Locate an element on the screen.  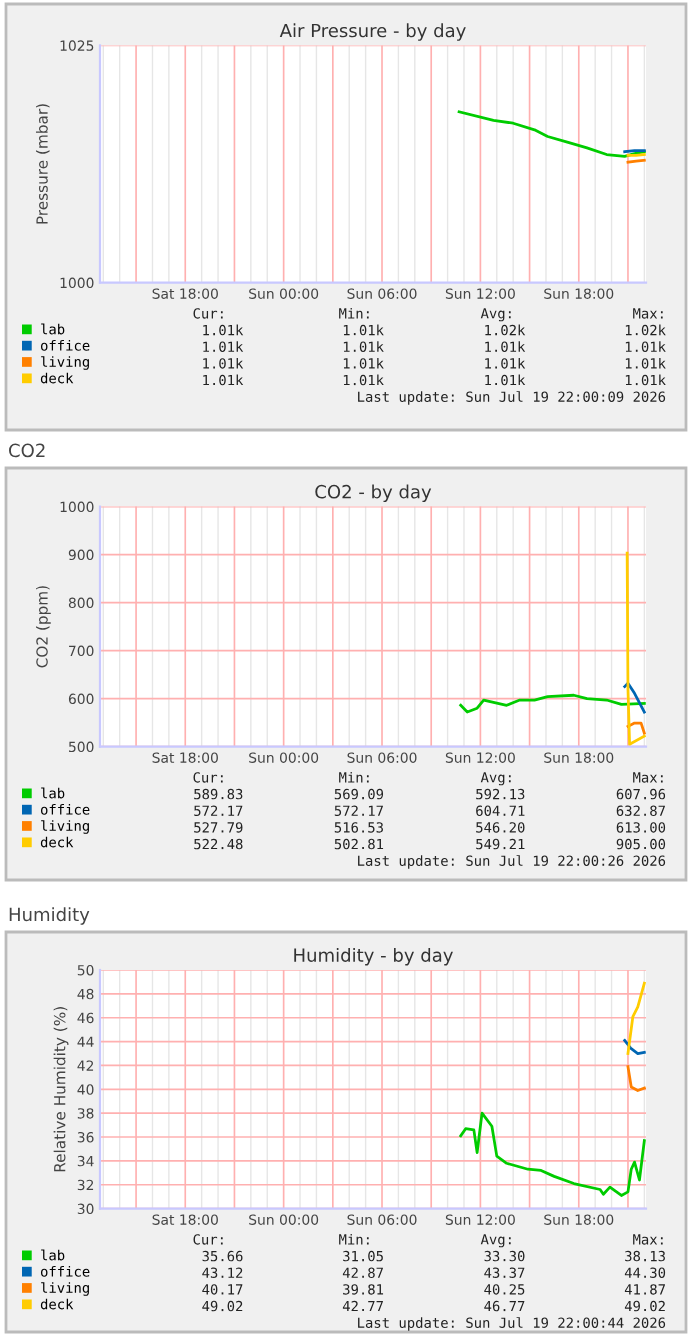
chart-title: Air Pressure - by day is located at coordinates (372, 32).